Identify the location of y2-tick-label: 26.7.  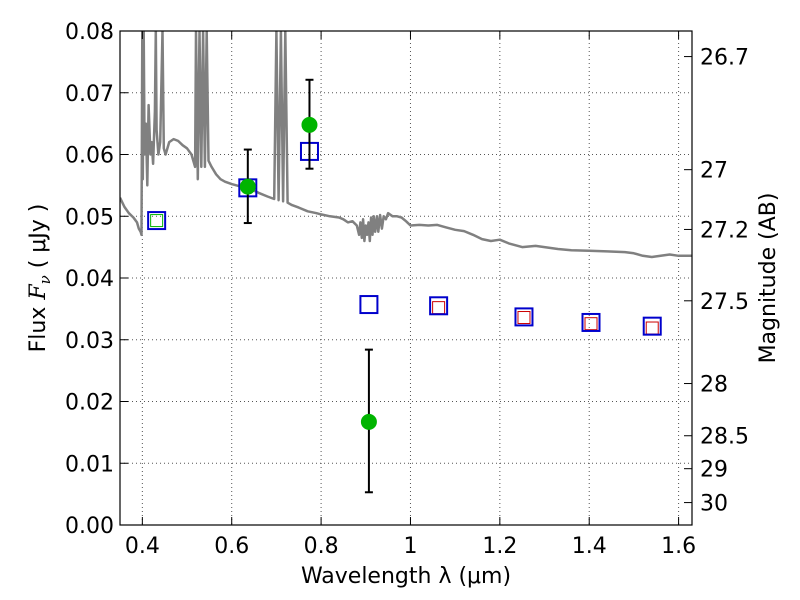
(724, 58).